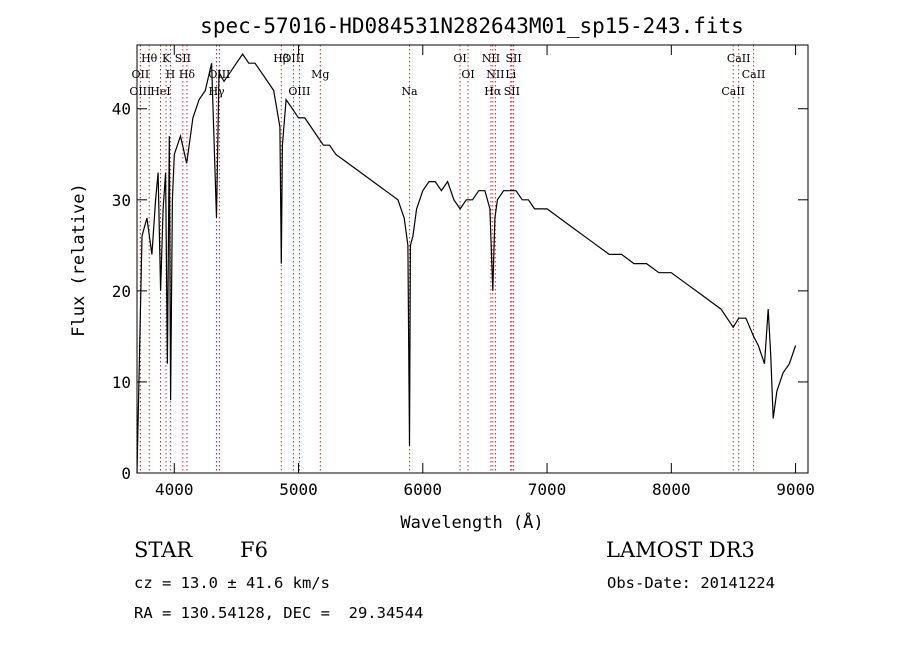 The height and width of the screenshot is (649, 900). What do you see at coordinates (79, 260) in the screenshot?
I see `y-axis-label: Flux (relative)` at bounding box center [79, 260].